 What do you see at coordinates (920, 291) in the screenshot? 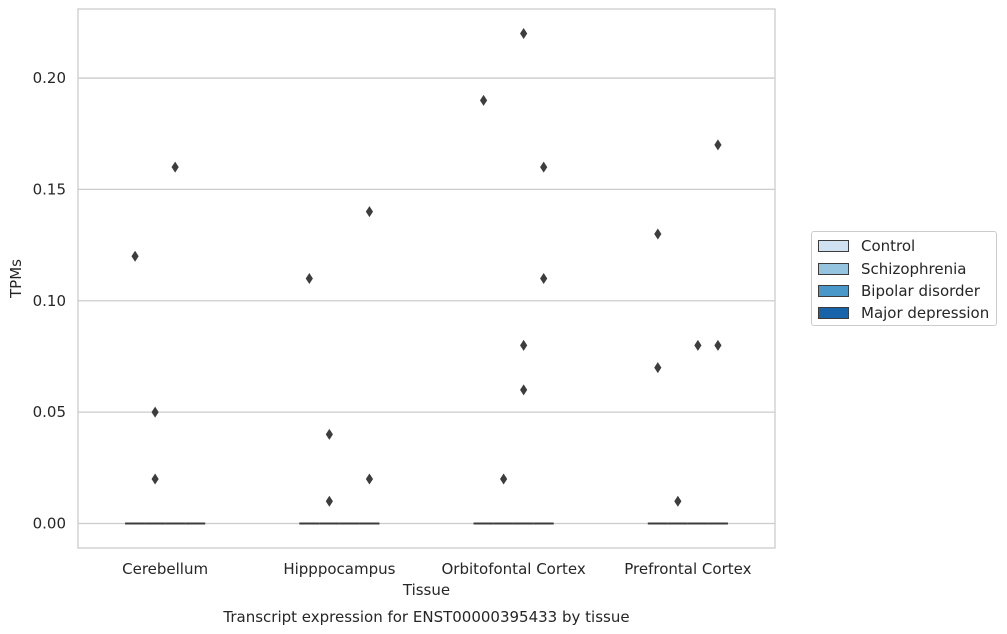
I see `legend-label-bipolar-disorder: Bipolar disorder` at bounding box center [920, 291].